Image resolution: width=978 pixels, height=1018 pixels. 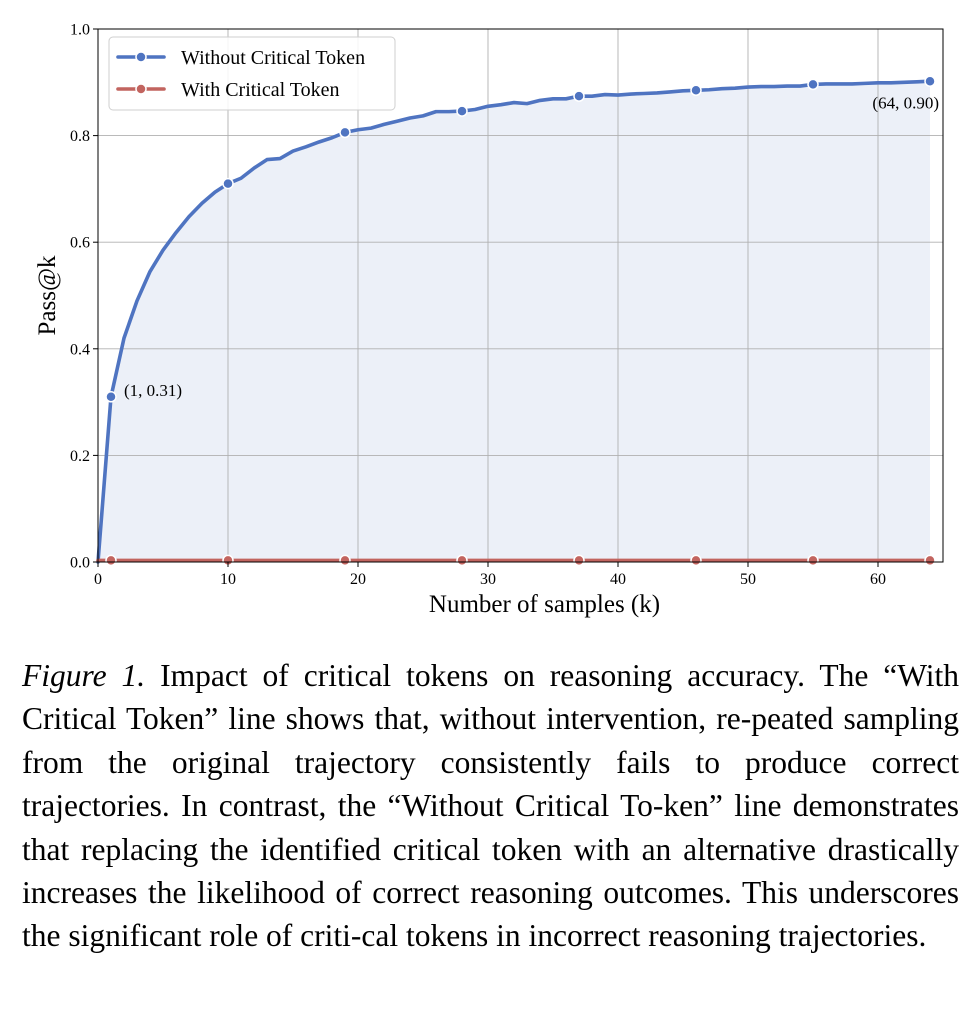 What do you see at coordinates (228, 579) in the screenshot?
I see `x-tick-label: 10` at bounding box center [228, 579].